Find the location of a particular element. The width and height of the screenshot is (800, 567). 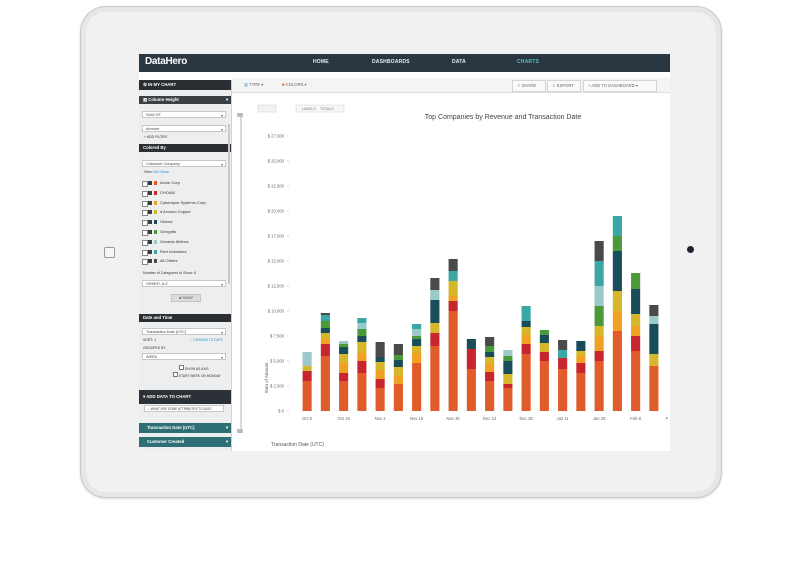

show-as-axis-checkbox: SHOW AS AXIS is located at coordinates (194, 368).